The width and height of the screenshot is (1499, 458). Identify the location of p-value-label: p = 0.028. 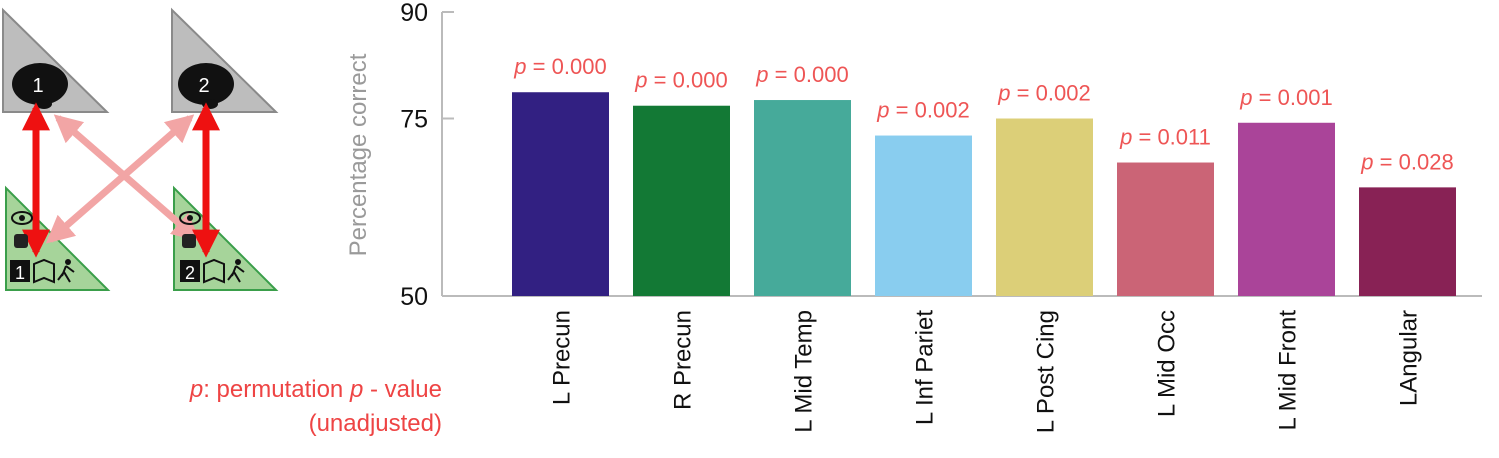
(1406, 161).